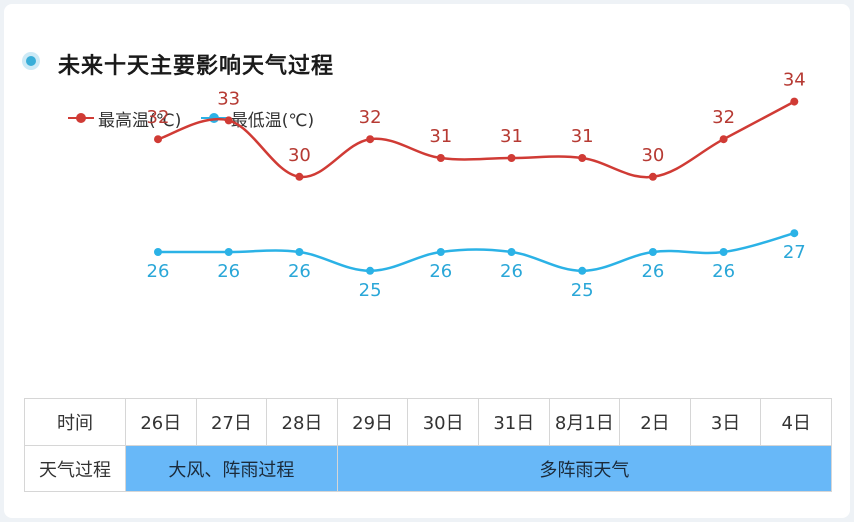  I want to click on table-row-time: 时间 26日 27日 28日 29日 30日 31日 8月1日 2日 3日 4日, so click(428, 422).